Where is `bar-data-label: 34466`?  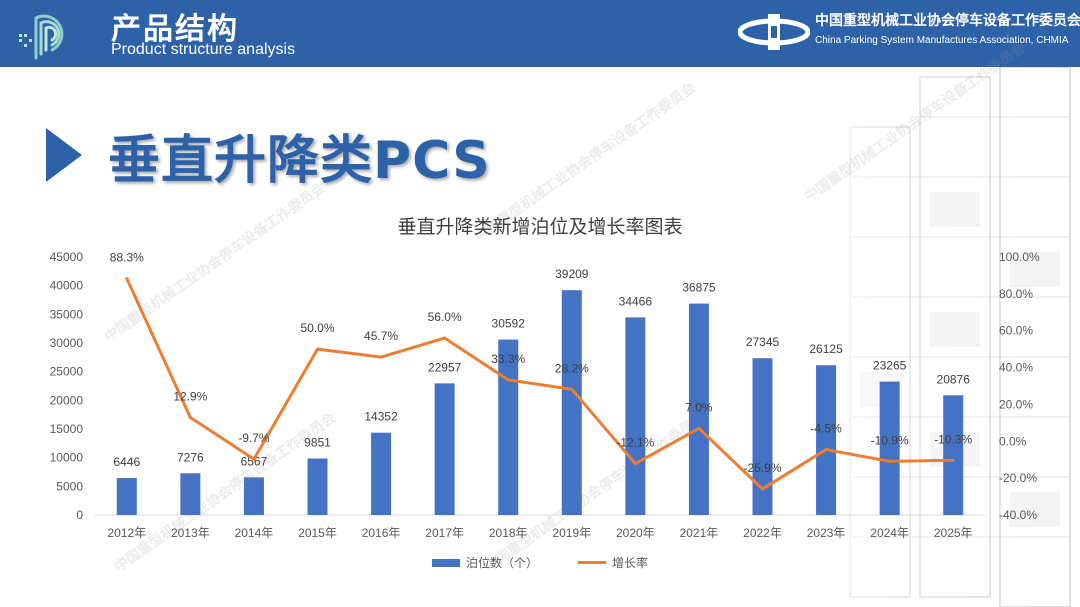 bar-data-label: 34466 is located at coordinates (636, 301).